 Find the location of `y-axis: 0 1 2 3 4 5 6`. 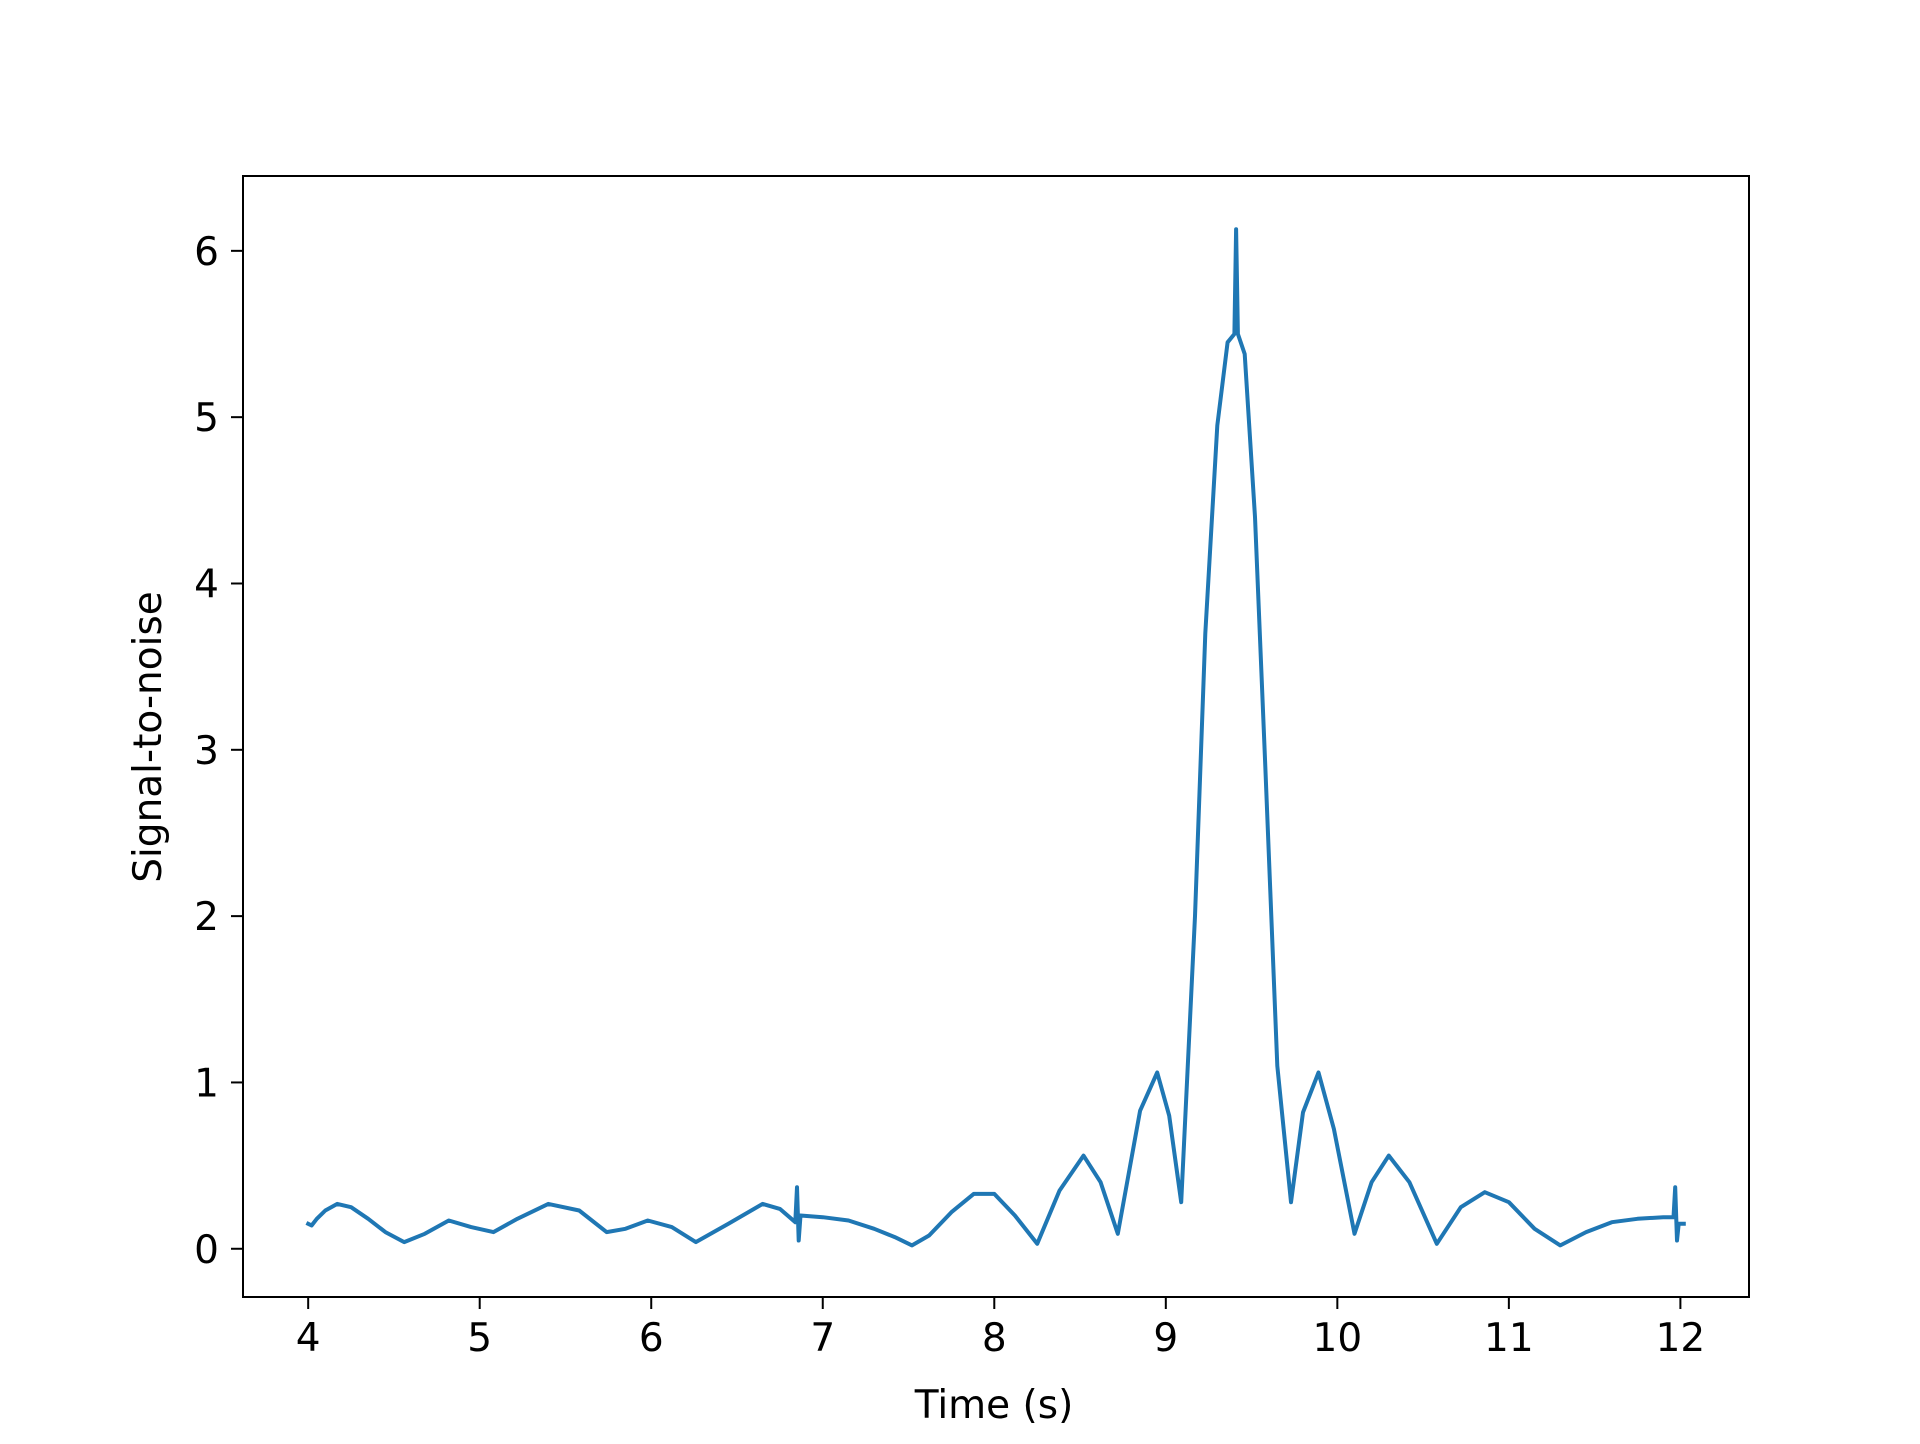

y-axis: 0 1 2 3 4 5 6 is located at coordinates (218, 751).